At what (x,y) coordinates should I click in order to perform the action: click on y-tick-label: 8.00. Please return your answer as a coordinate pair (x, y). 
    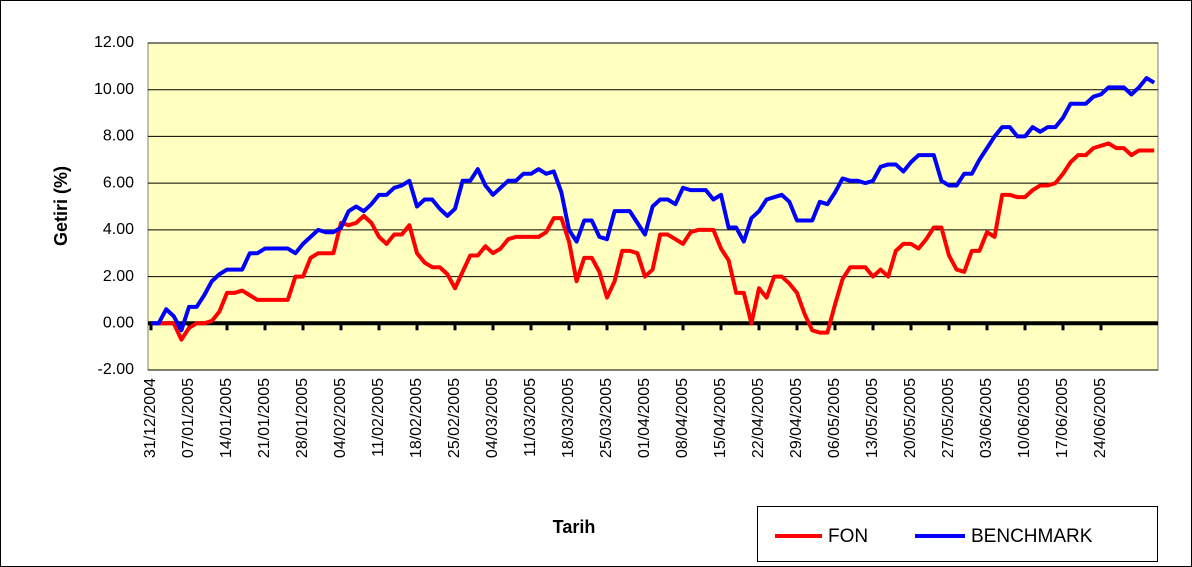
    Looking at the image, I should click on (118, 136).